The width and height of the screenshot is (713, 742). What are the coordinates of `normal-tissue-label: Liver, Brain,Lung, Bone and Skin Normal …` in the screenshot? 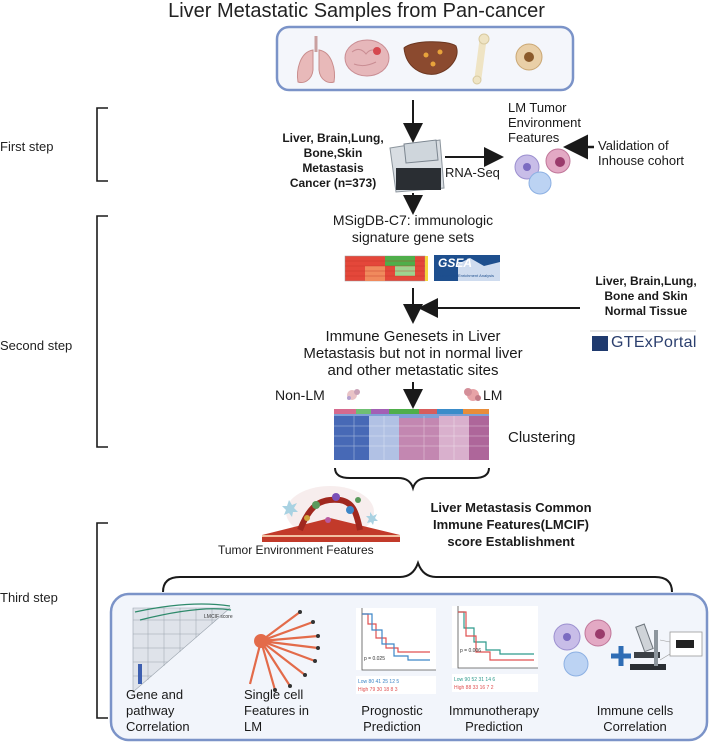 It's located at (646, 296).